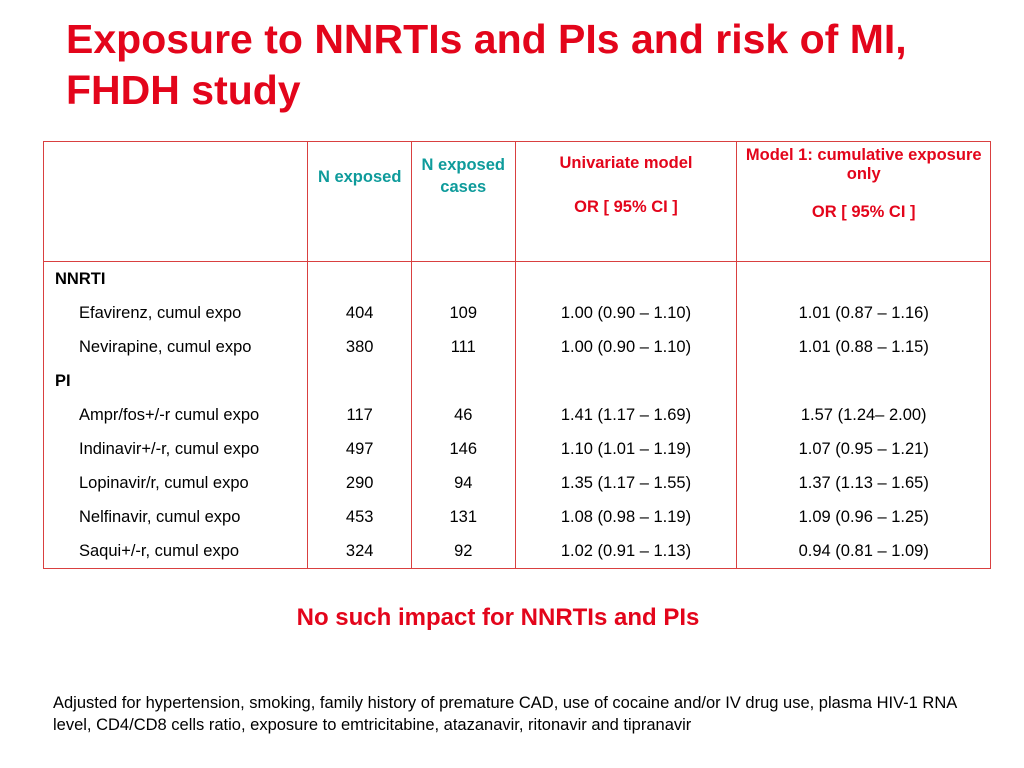 The height and width of the screenshot is (768, 1024). What do you see at coordinates (863, 415) in the screenshot?
I see `model1-value: 1.57 (1.24– 2.00)` at bounding box center [863, 415].